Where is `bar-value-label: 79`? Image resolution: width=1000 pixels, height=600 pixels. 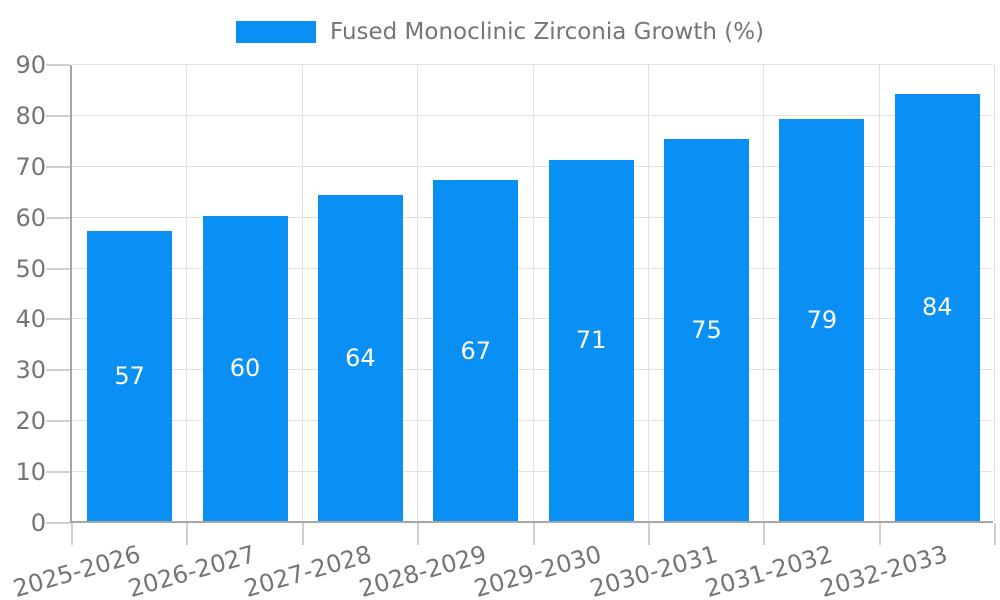
bar-value-label: 79 is located at coordinates (822, 319).